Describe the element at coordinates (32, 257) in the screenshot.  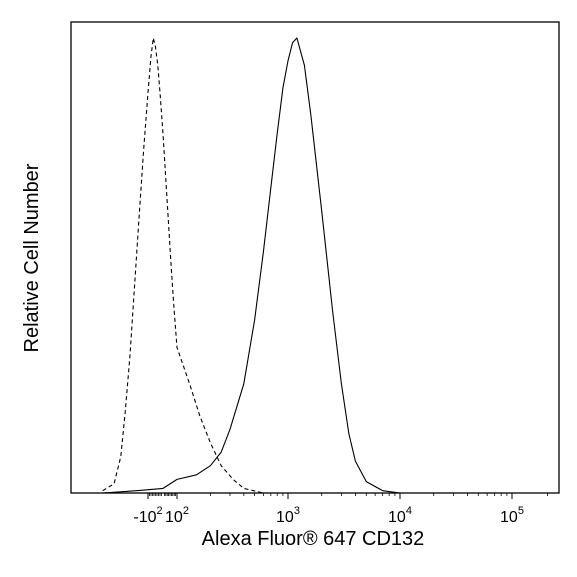
I see `y-axis-title: Relative Cell Number` at that location.